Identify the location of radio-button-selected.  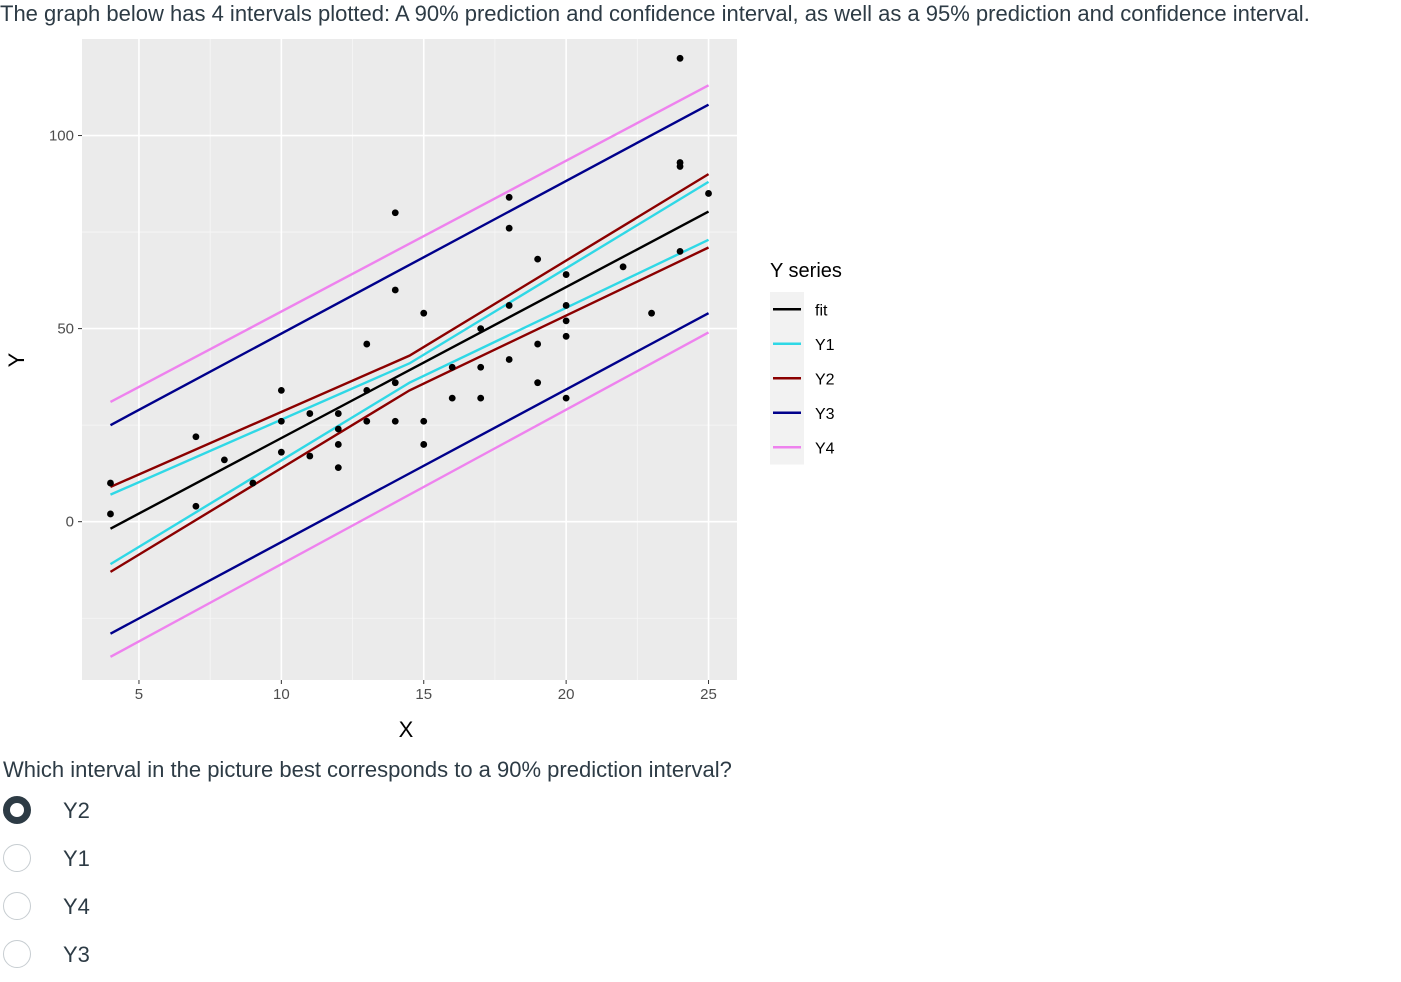
(17, 810).